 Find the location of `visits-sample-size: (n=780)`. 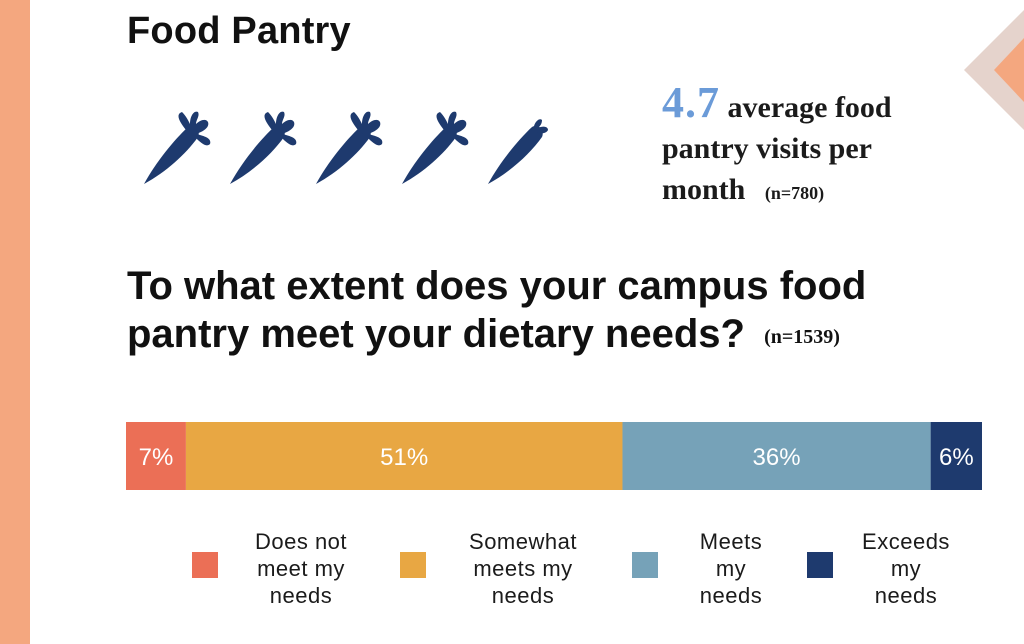

visits-sample-size: (n=780) is located at coordinates (794, 193).